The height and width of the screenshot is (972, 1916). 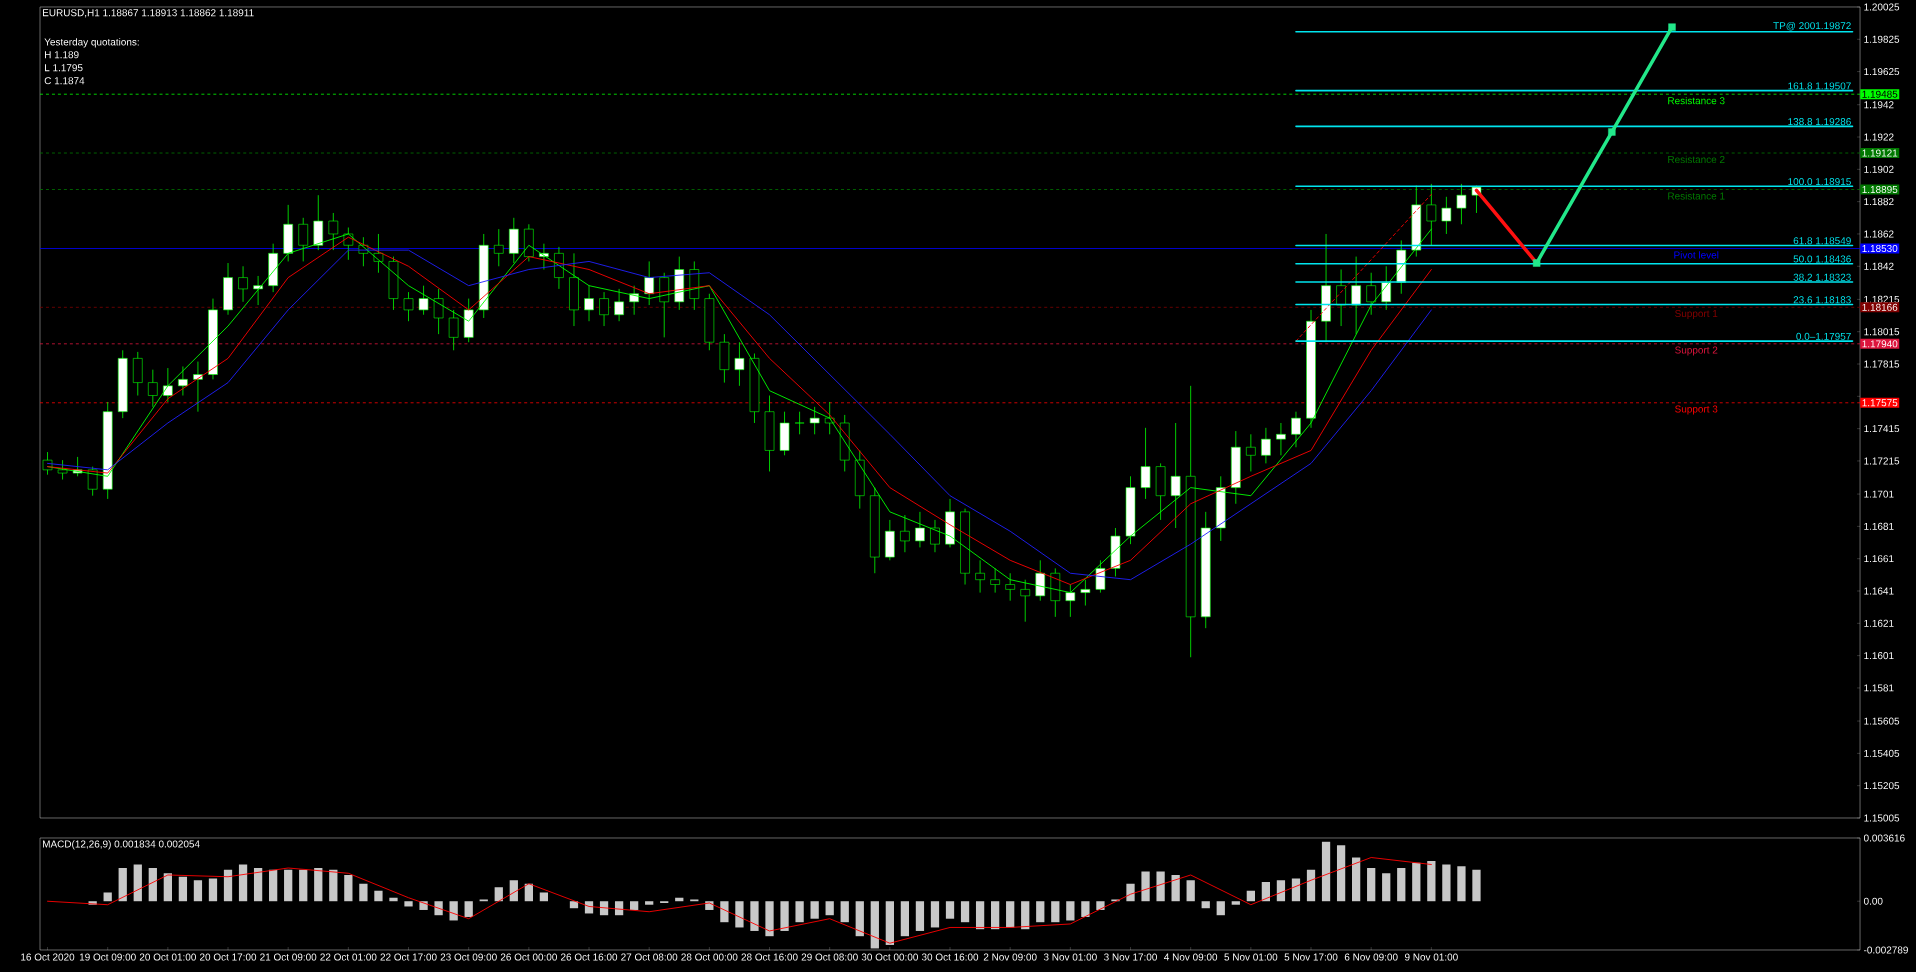 What do you see at coordinates (1823, 336) in the screenshot?
I see `series-label: 0.0–1.17957` at bounding box center [1823, 336].